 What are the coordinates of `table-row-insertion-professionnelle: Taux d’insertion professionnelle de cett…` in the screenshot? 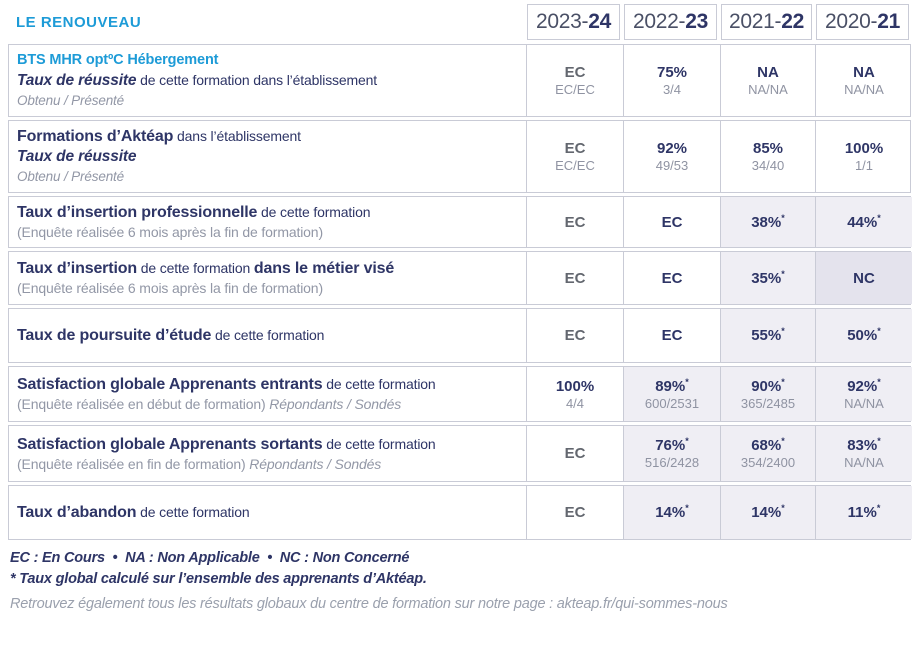 It's located at (460, 222).